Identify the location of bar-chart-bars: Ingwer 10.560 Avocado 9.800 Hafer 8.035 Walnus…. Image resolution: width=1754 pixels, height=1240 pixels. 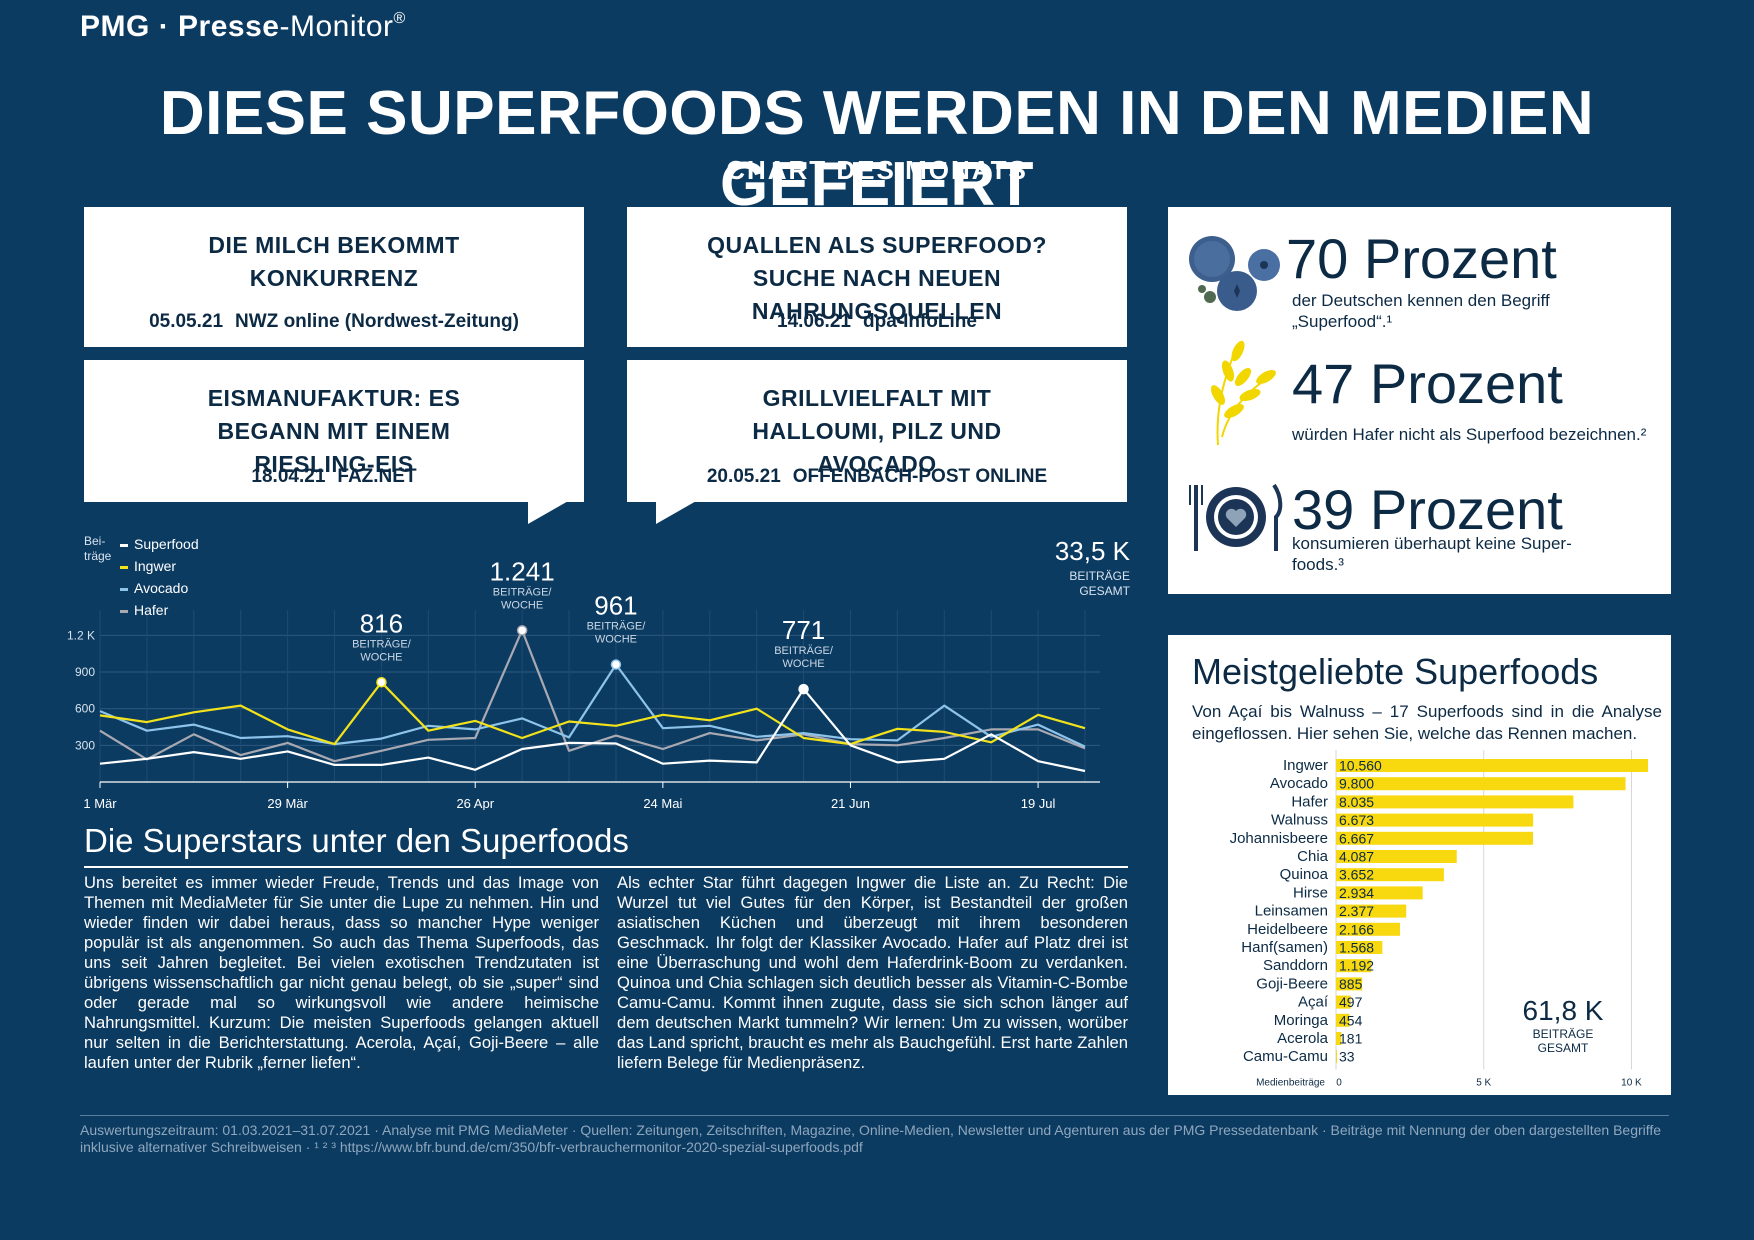
(1439, 911).